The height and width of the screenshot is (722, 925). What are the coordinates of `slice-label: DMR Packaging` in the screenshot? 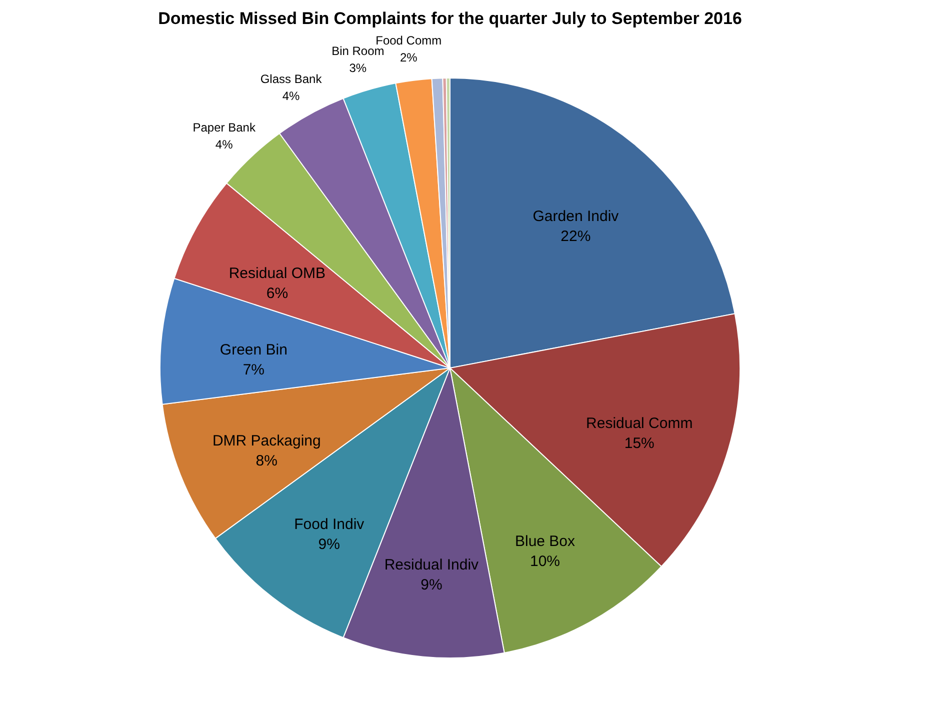 It's located at (266, 441).